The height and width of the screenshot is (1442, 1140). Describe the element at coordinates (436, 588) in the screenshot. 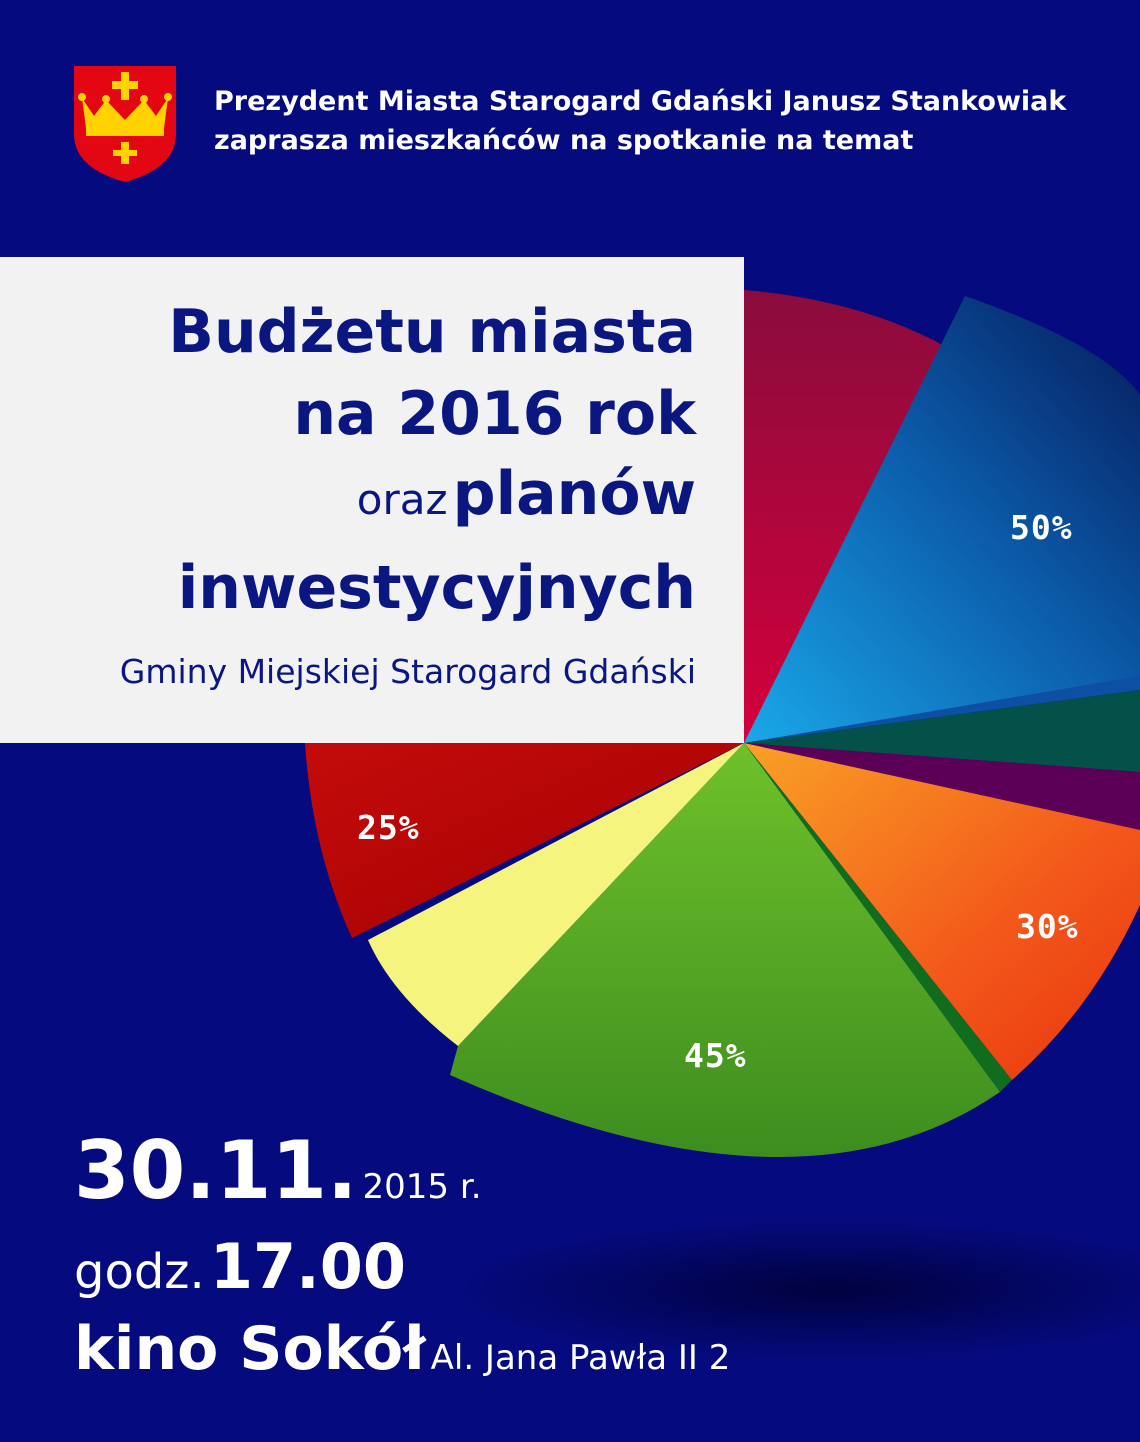

I see `title-line-4: inwestycyjnych` at that location.